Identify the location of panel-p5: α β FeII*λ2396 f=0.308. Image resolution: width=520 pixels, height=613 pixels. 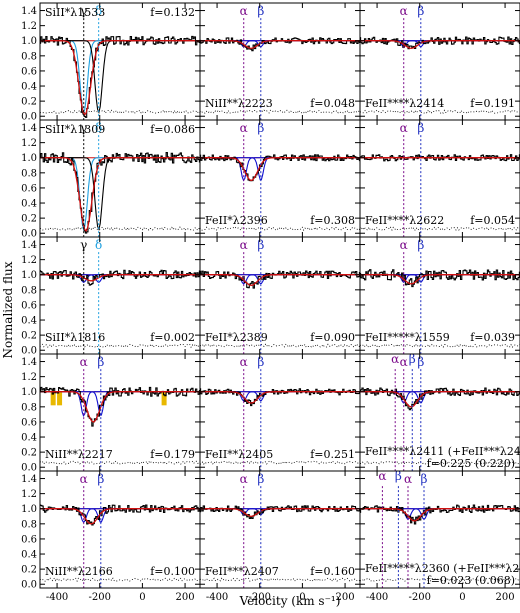
(280, 178).